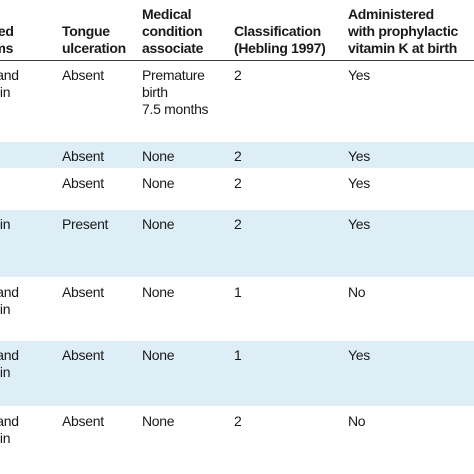  What do you see at coordinates (7, 47) in the screenshot?
I see `header-line: ems` at bounding box center [7, 47].